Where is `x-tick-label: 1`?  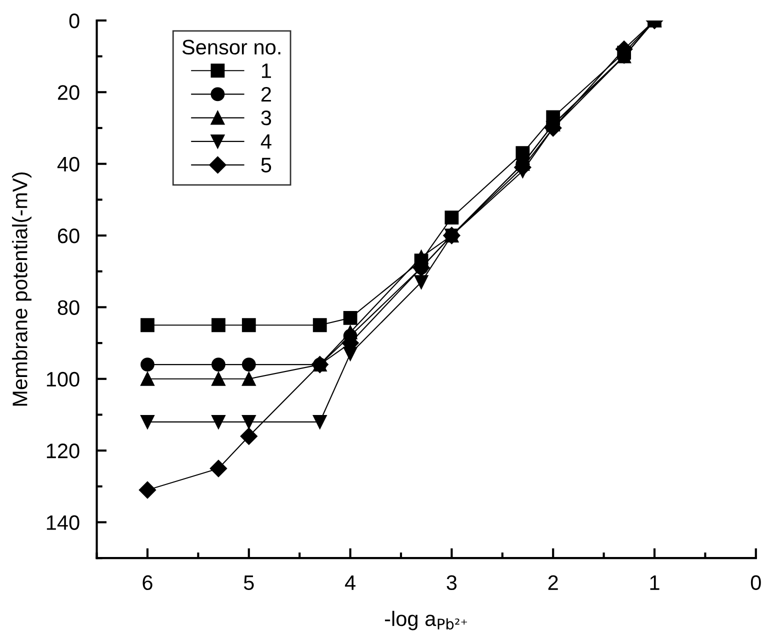 x-tick-label: 1 is located at coordinates (655, 583).